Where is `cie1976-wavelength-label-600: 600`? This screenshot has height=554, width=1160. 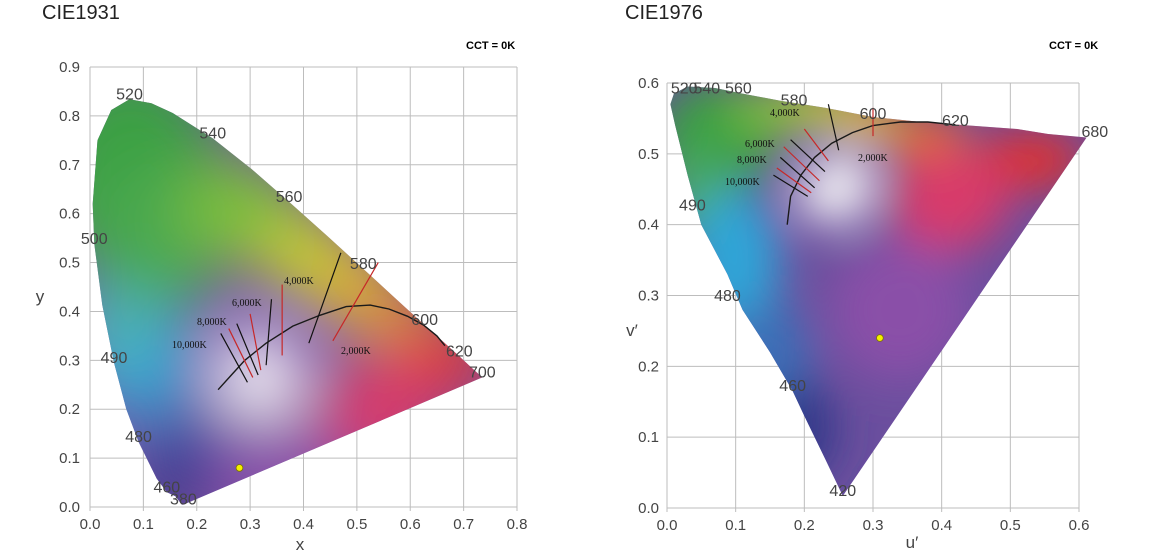
cie1976-wavelength-label-600: 600 is located at coordinates (873, 114).